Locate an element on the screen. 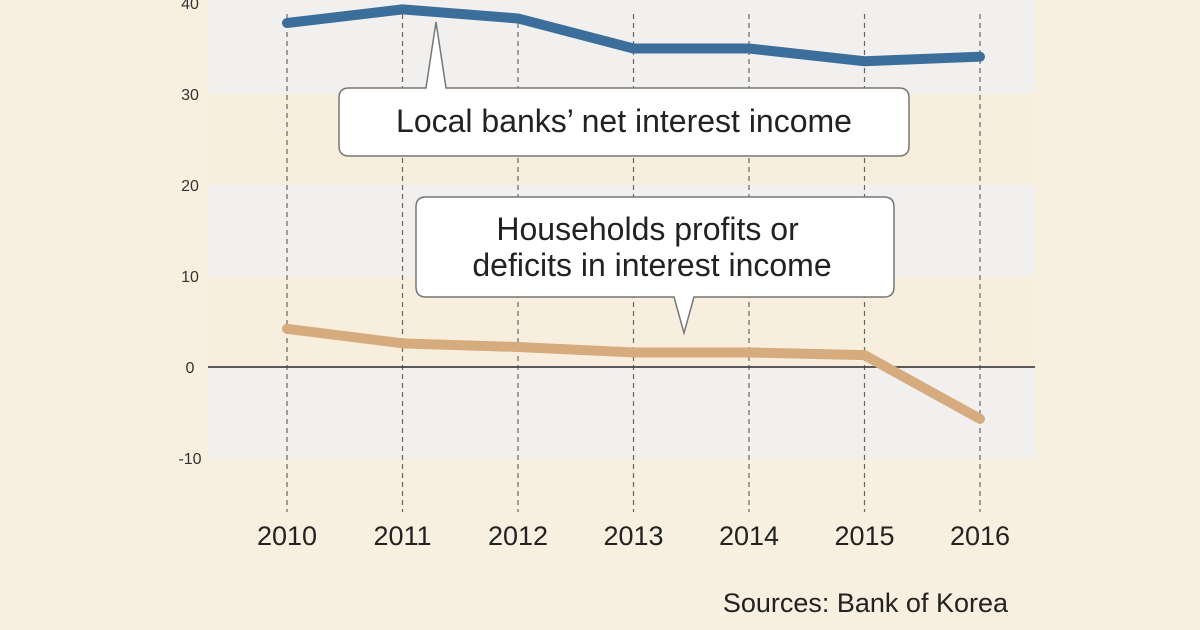 The image size is (1200, 630). callout-households-bubble is located at coordinates (655, 266).